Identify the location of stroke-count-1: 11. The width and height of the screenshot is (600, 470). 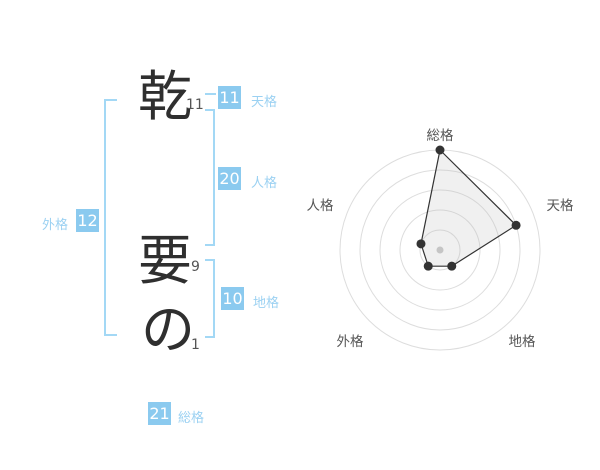
(195, 105).